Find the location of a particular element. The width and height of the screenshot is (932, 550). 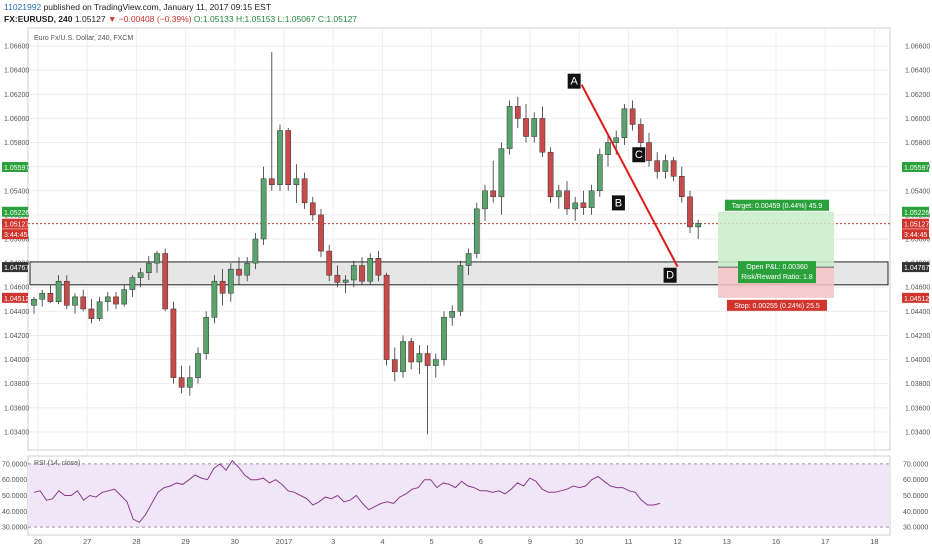

x-tick: 5 is located at coordinates (432, 541).